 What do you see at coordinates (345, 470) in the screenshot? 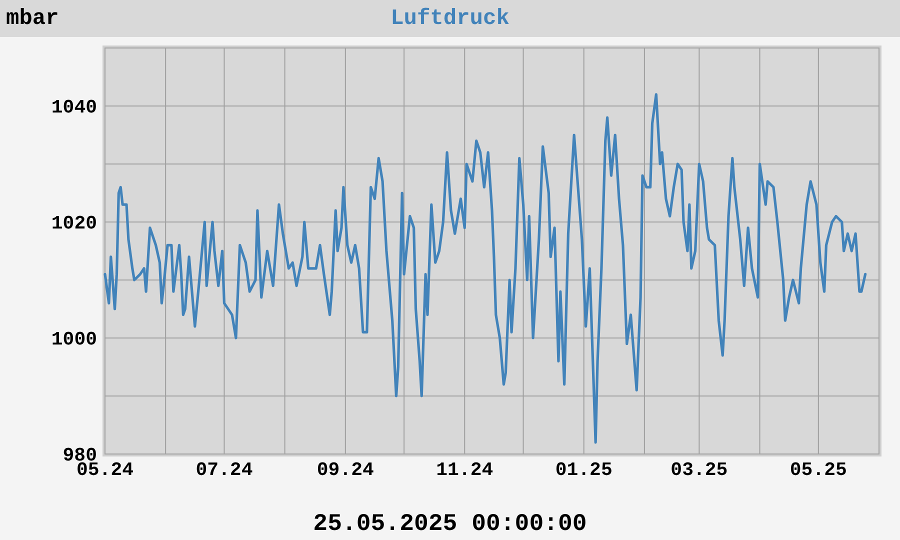
I see `x-tick-label: 09.24` at bounding box center [345, 470].